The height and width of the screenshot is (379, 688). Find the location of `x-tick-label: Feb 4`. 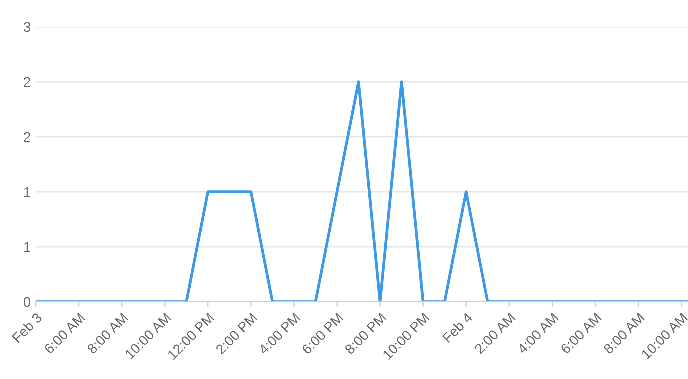

x-tick-label: Feb 4 is located at coordinates (458, 328).